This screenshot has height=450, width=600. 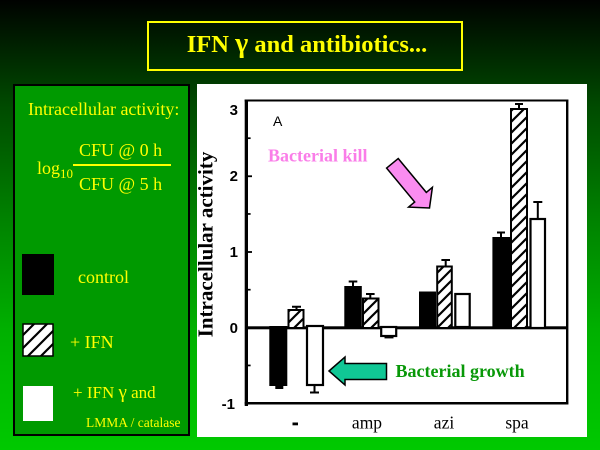 I want to click on svg-text: 0, so click(x=234, y=328).